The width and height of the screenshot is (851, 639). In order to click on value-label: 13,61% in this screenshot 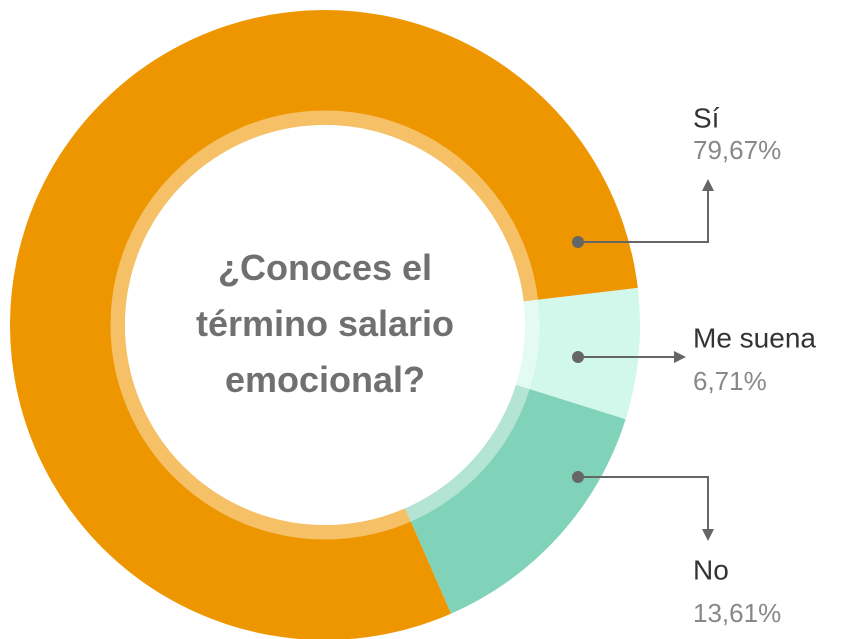, I will do `click(737, 613)`.